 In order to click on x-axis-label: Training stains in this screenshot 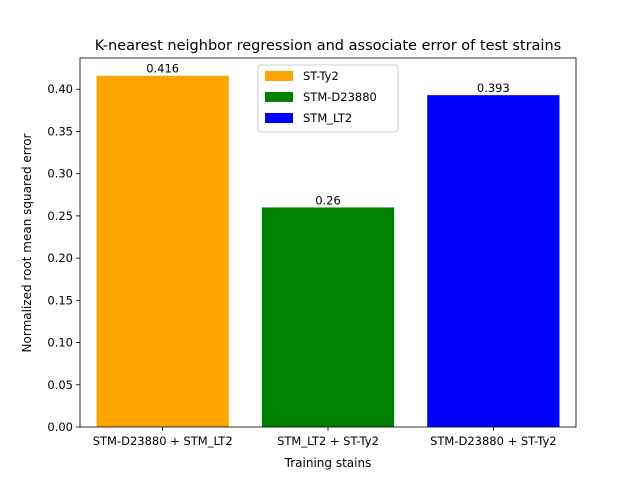, I will do `click(328, 463)`.